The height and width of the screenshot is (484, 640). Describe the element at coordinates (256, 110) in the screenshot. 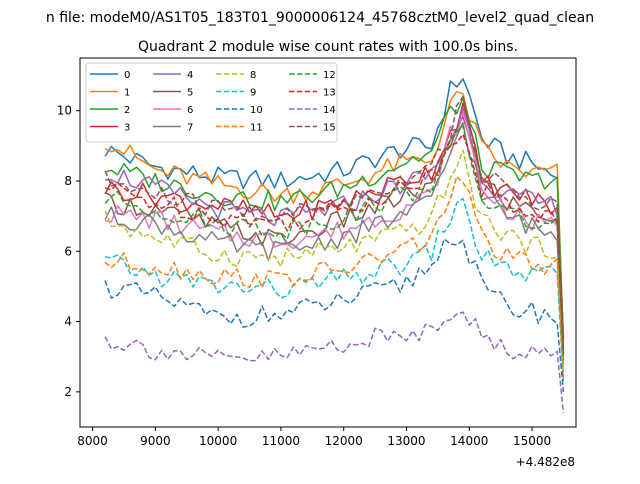

I see `legend-label: 10` at that location.